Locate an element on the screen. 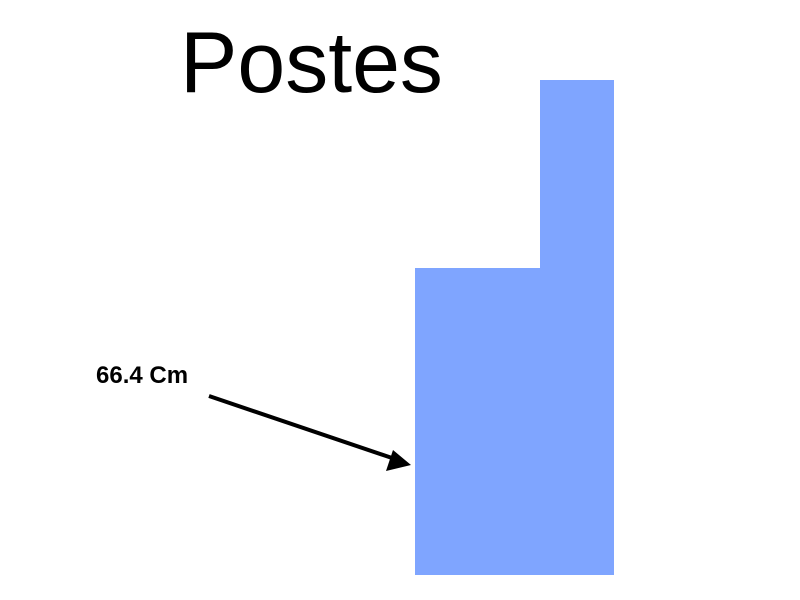 The image size is (800, 600). slide-title: Postes is located at coordinates (311, 63).